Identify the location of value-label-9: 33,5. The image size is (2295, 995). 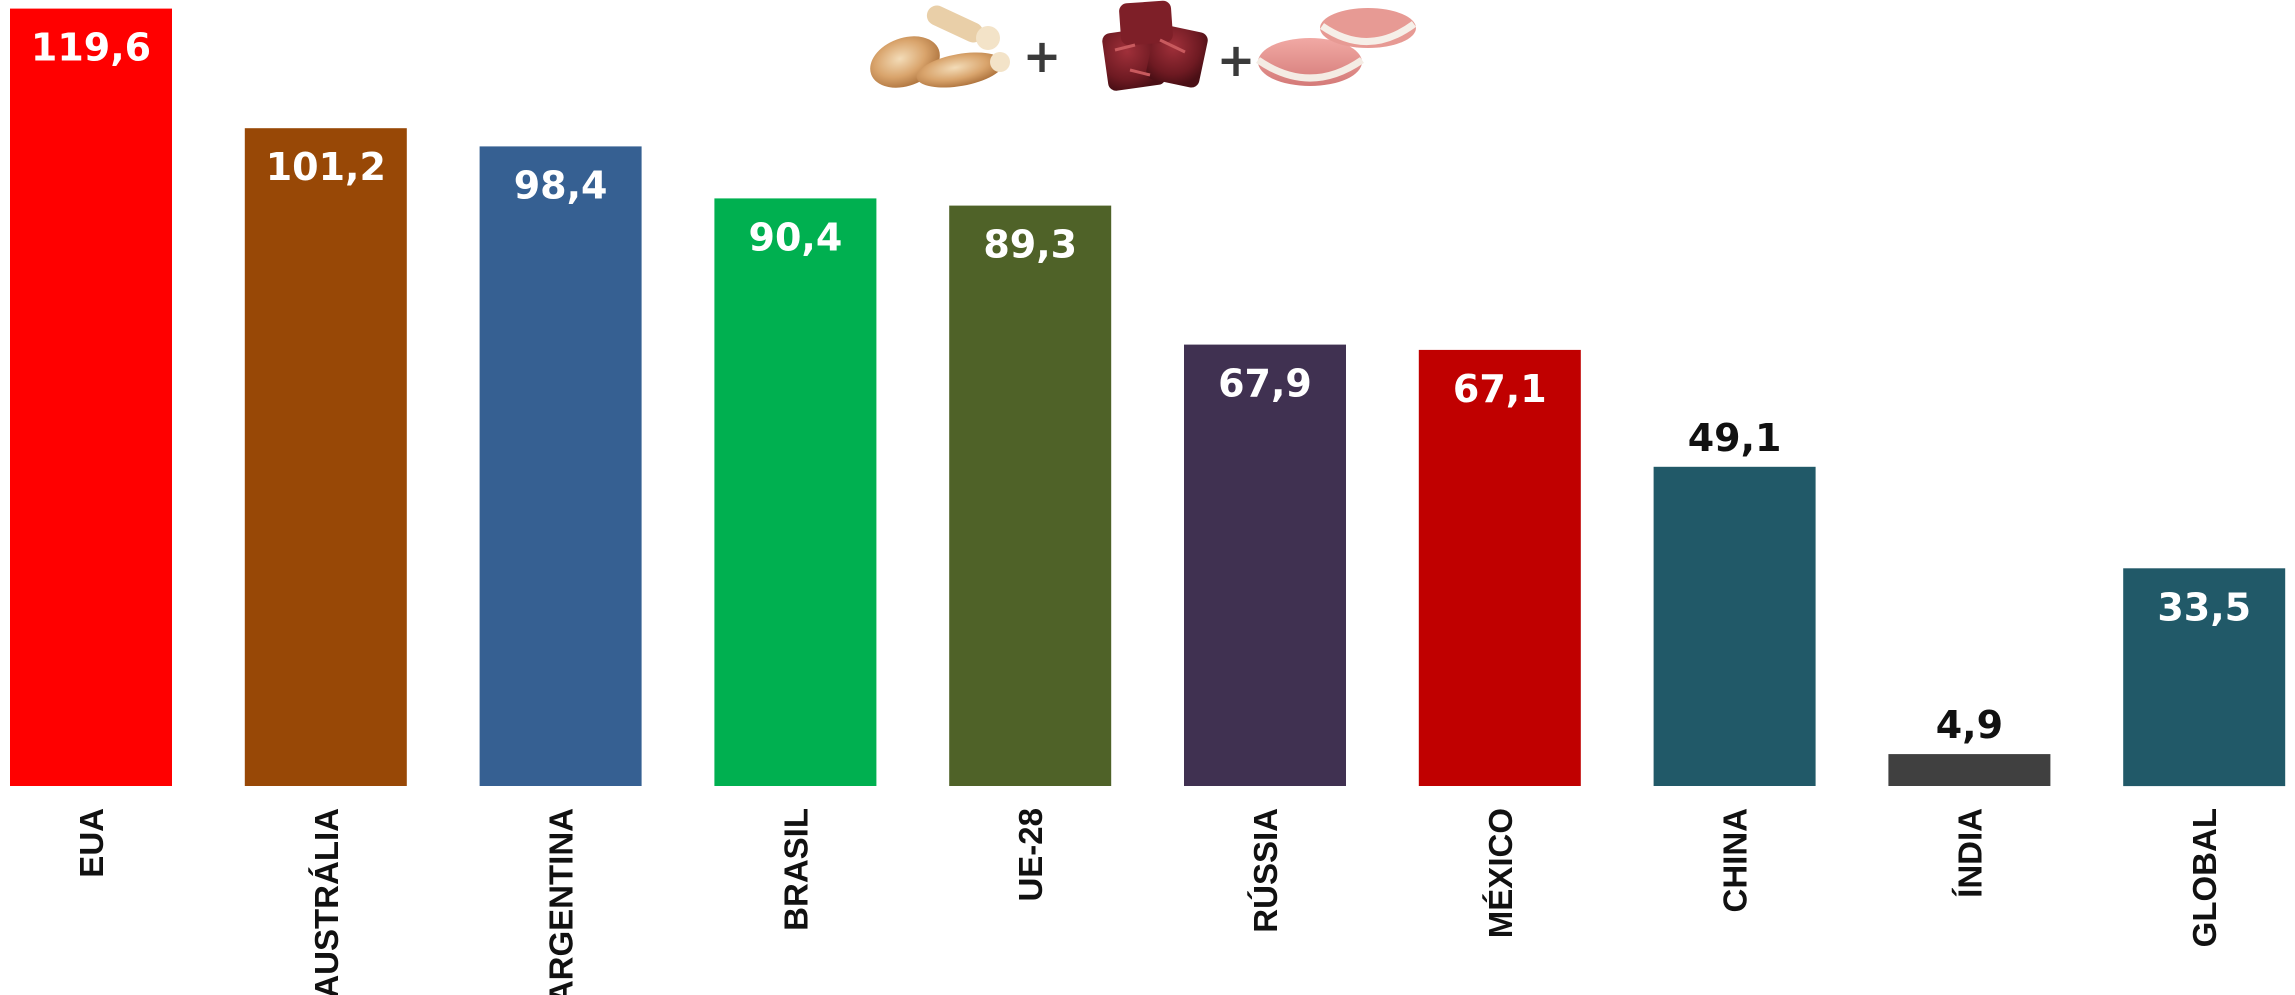
(2204, 607).